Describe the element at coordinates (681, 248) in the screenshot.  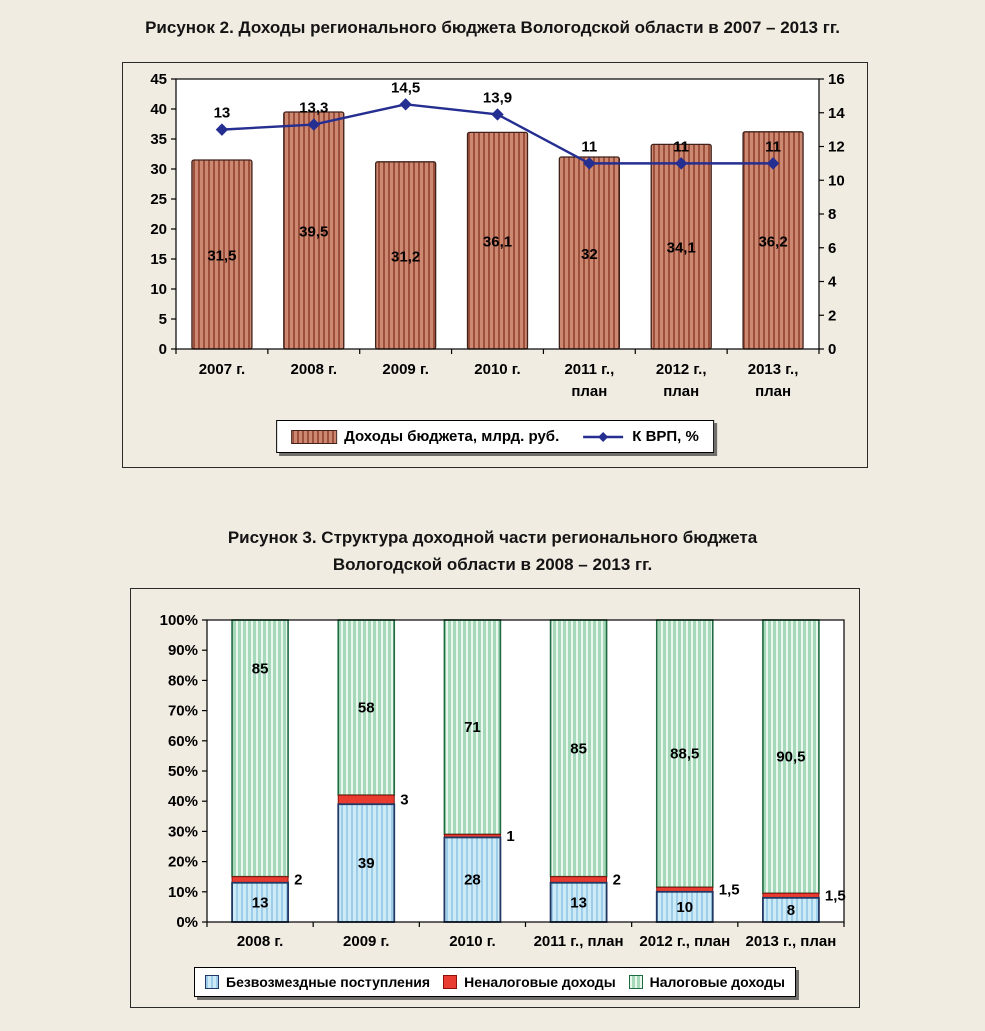
I see `svg-text: 34,1` at that location.